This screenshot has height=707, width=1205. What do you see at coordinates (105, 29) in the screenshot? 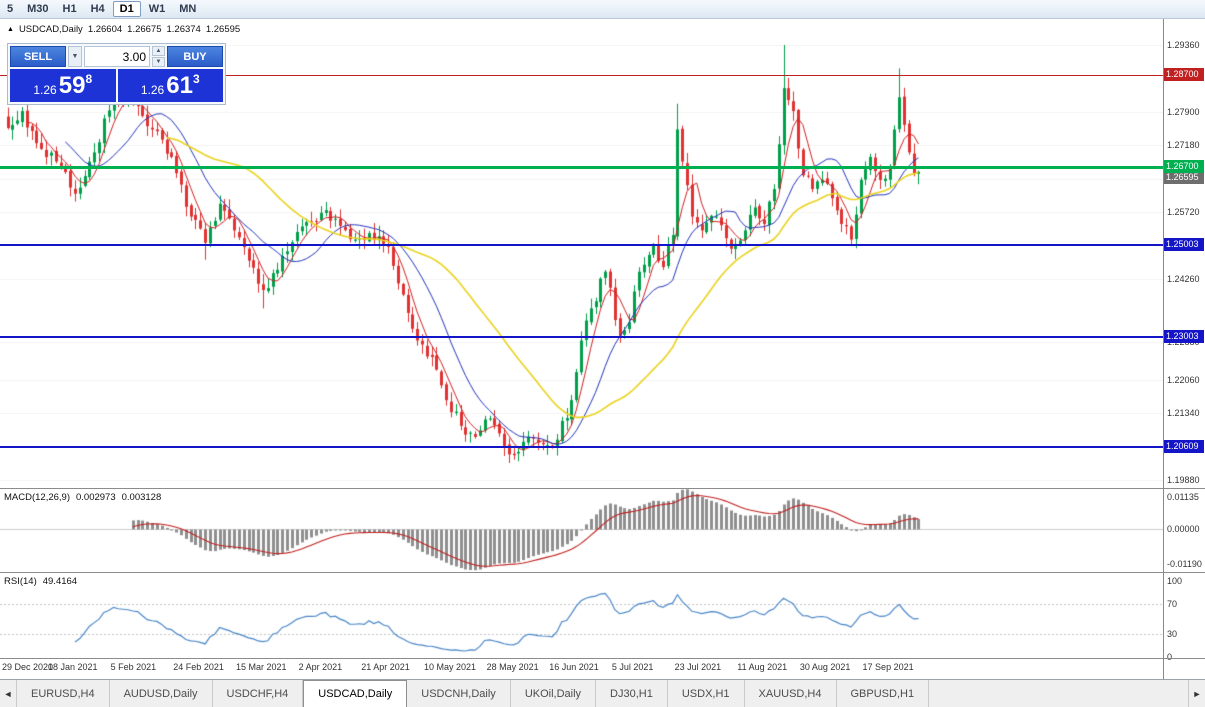
I see `open-value: 1.26604` at bounding box center [105, 29].